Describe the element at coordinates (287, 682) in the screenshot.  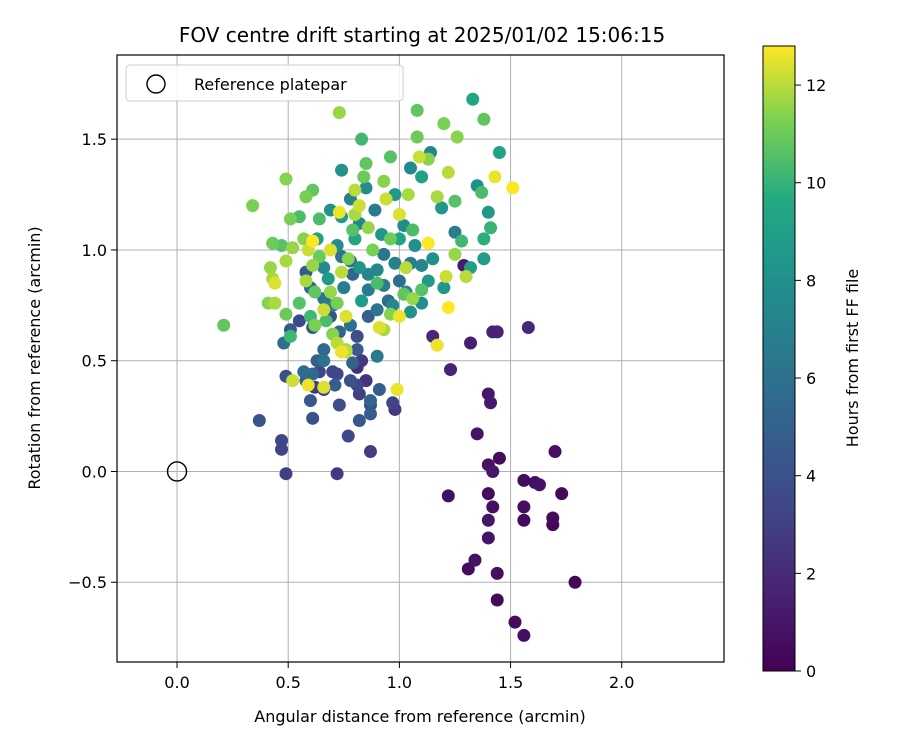
I see `x-tick-label: 0.5` at that location.